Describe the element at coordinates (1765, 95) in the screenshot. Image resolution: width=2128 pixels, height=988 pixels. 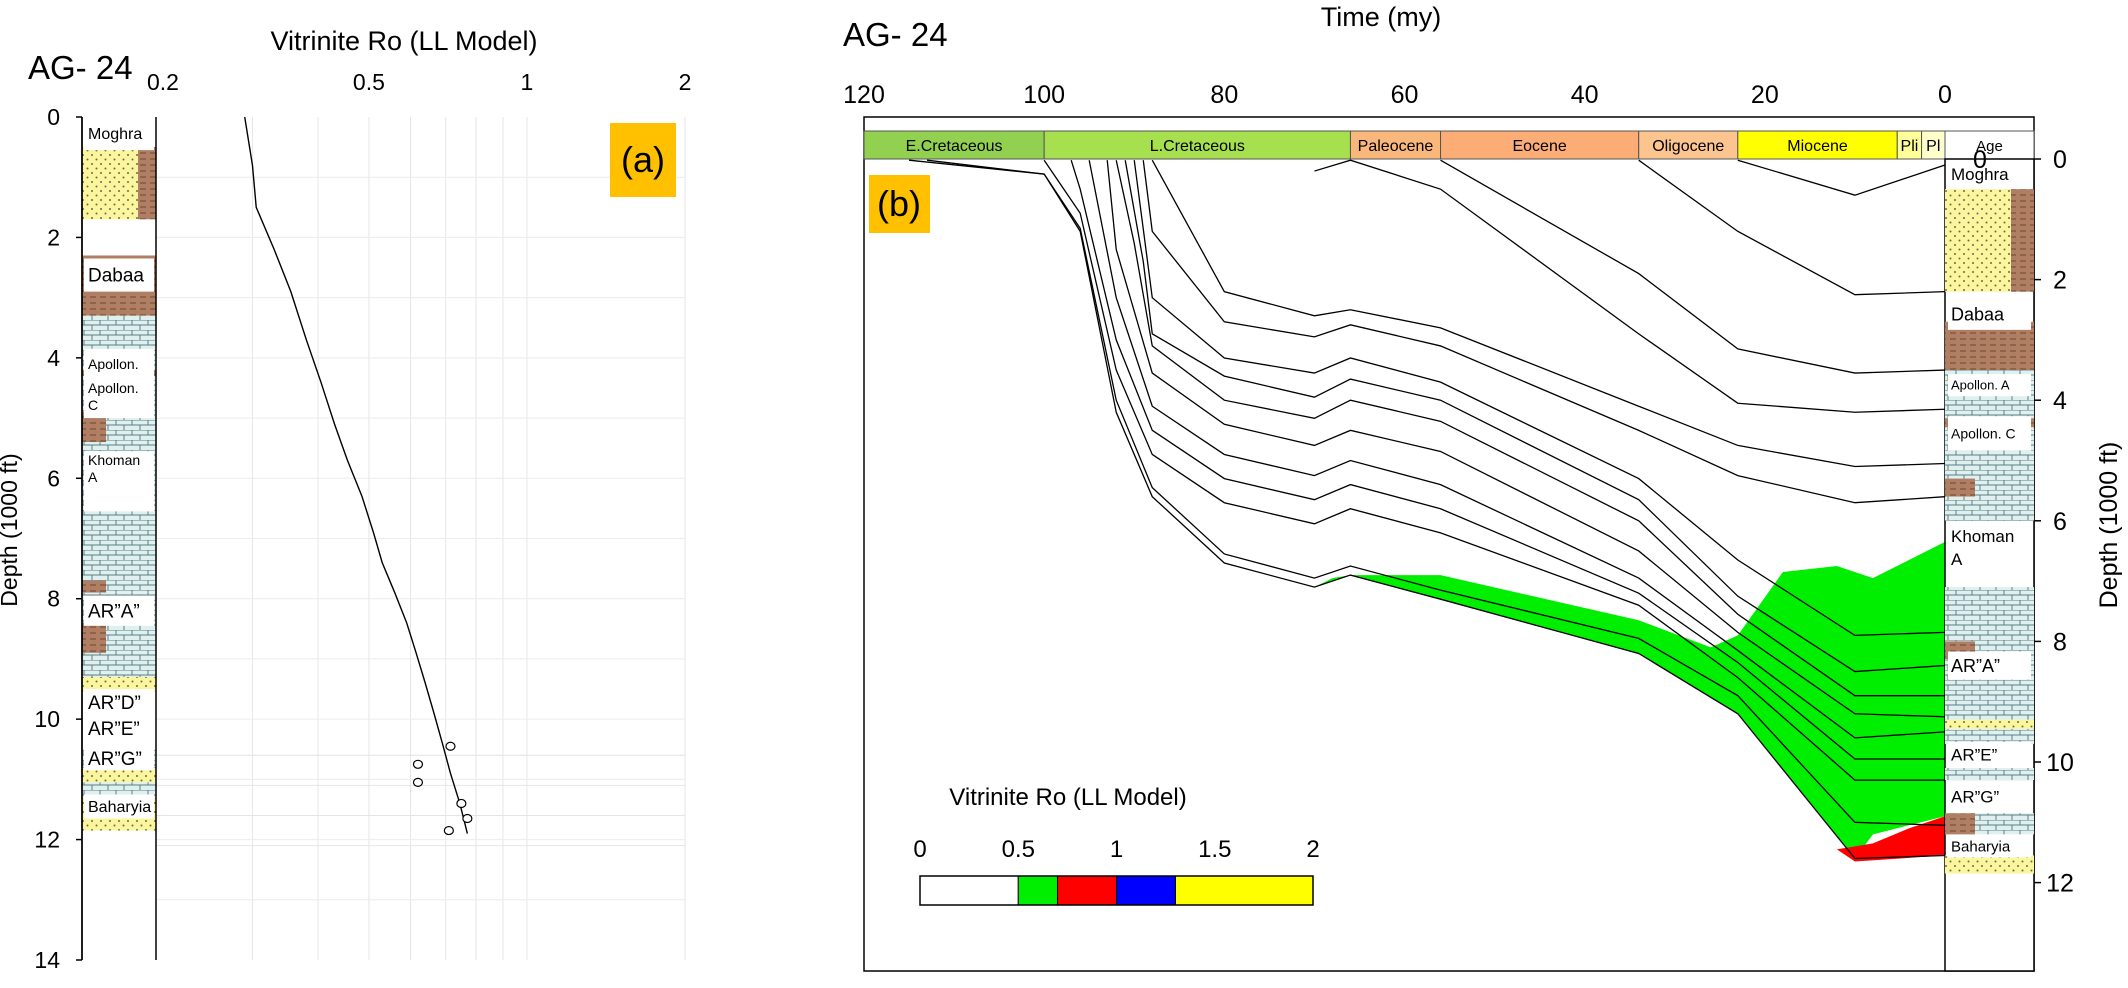
I see `x-tick-label: 20` at that location.